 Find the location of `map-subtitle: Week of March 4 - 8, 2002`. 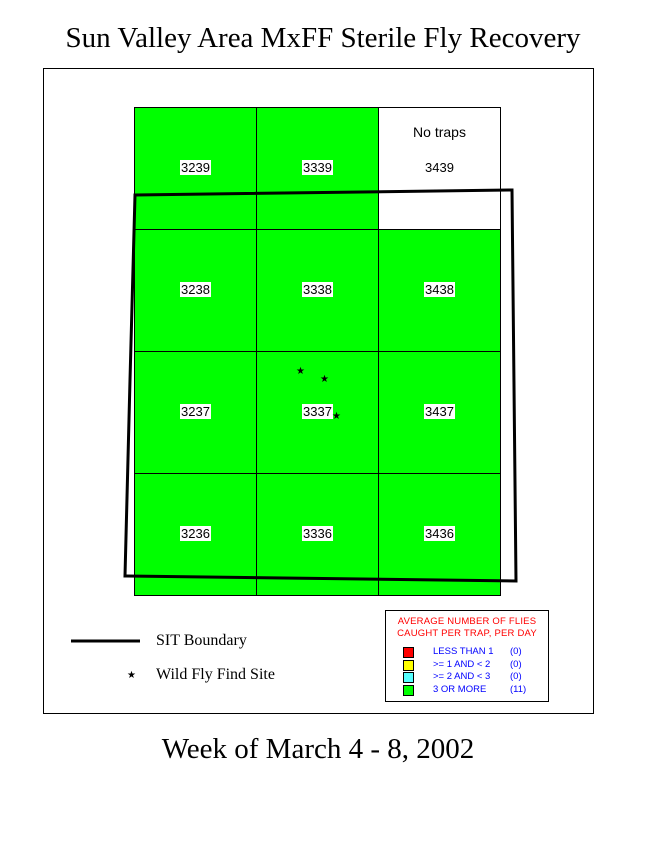

map-subtitle: Week of March 4 - 8, 2002 is located at coordinates (318, 749).